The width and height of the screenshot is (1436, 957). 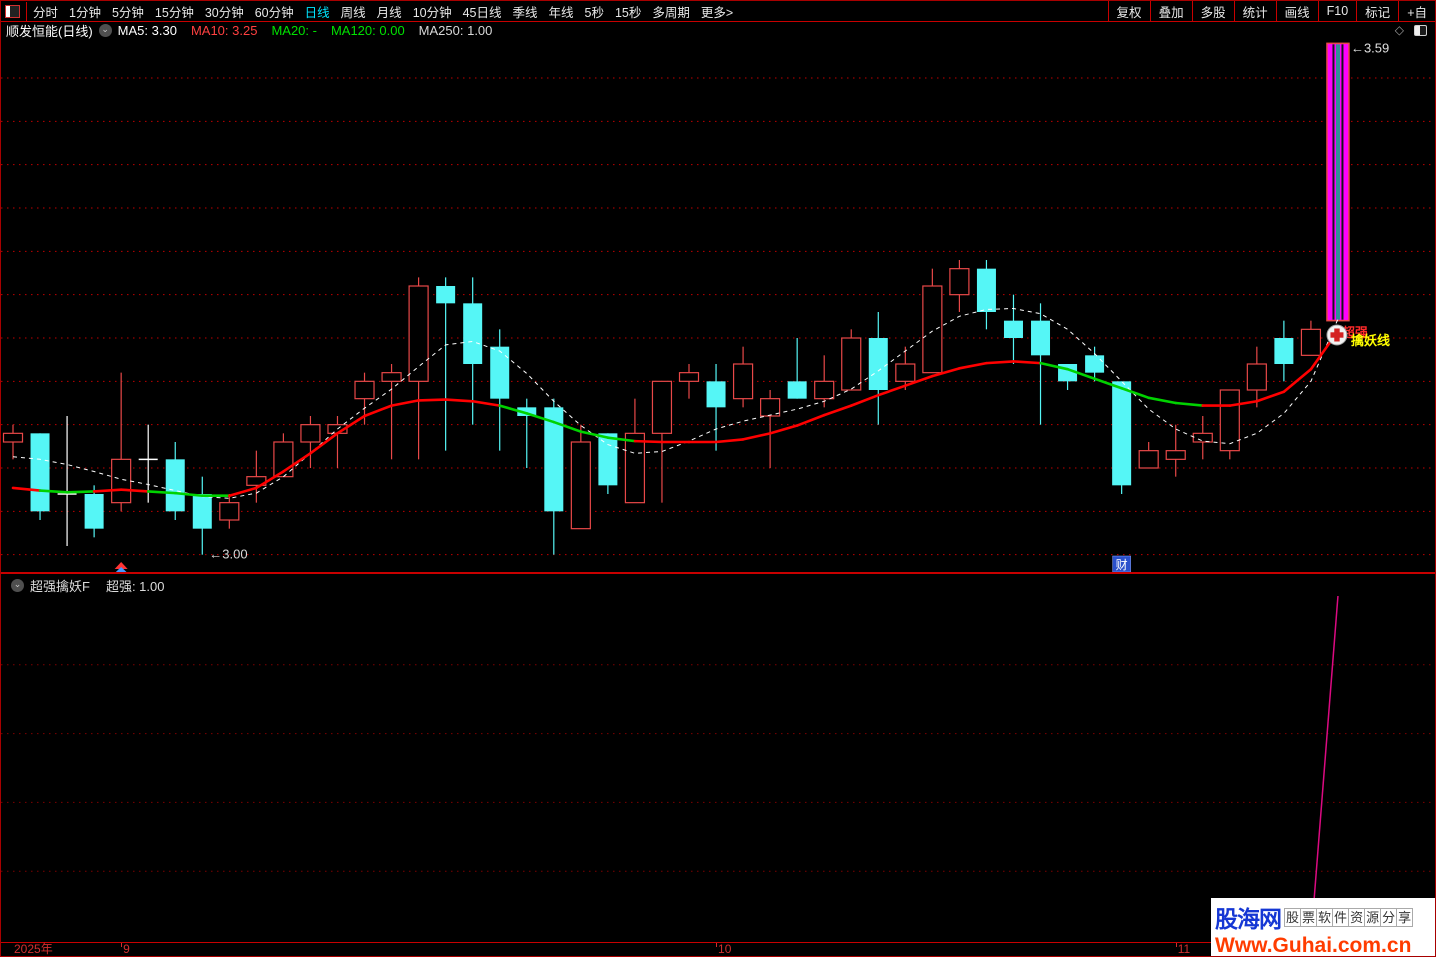 I want to click on watermark-row: 股海网 股票软件资源分享, so click(x=1323, y=917).